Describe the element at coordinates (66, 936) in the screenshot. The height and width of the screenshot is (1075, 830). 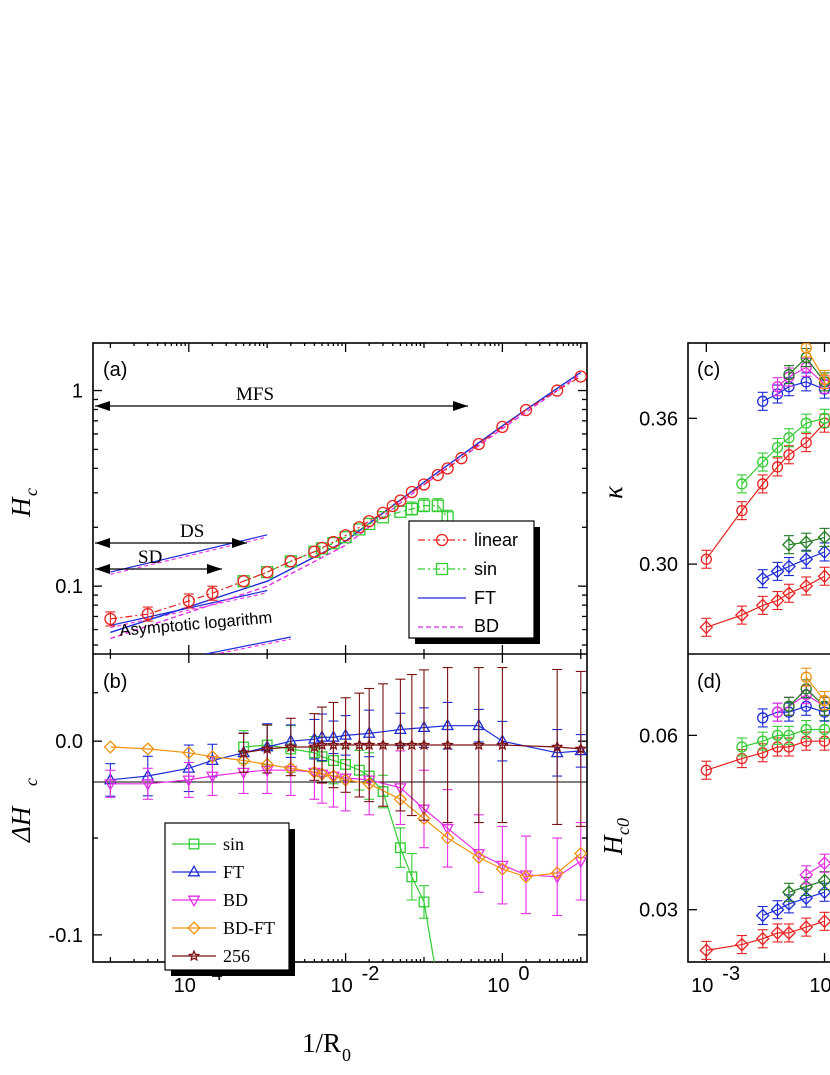
I see `y-tick-label-b: -0.1` at that location.